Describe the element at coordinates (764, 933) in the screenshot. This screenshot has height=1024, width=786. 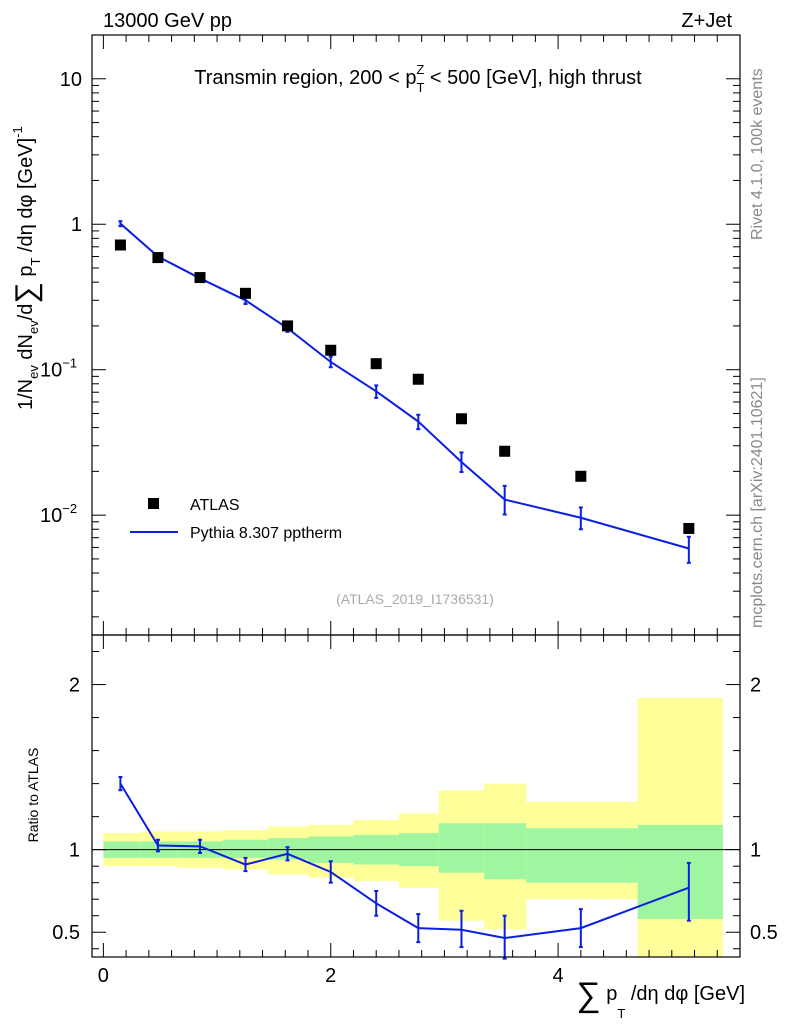
I see `ratio-y-tick-label-right: 0.5` at that location.